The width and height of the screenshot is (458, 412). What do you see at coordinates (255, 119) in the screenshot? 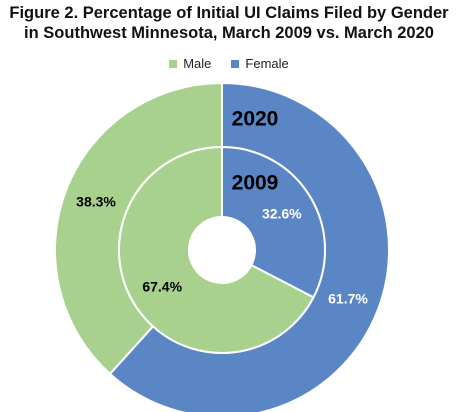
I see `year-label-2020: 2020` at bounding box center [255, 119].